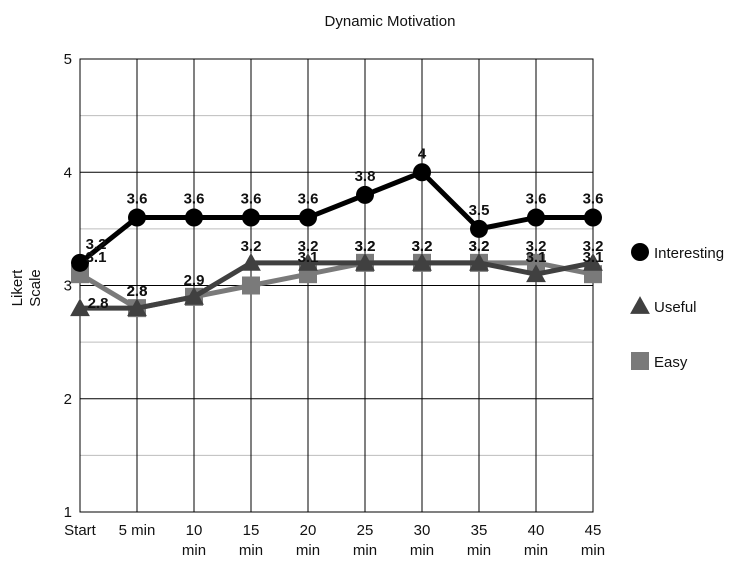 The image size is (741, 565). What do you see at coordinates (194, 280) in the screenshot?
I see `data-label: 2.9` at bounding box center [194, 280].